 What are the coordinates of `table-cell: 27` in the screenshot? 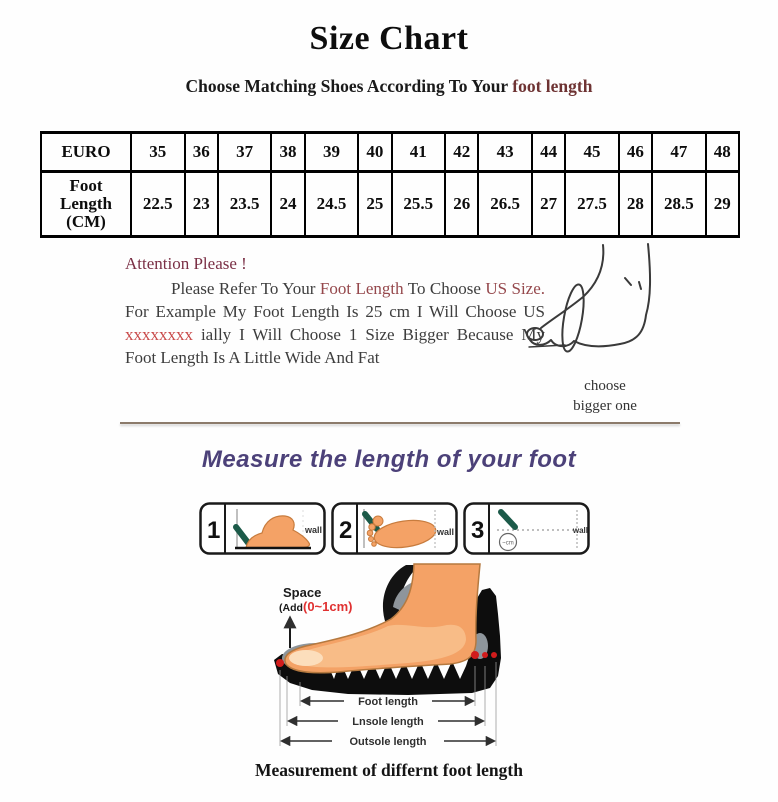 It's located at (548, 204).